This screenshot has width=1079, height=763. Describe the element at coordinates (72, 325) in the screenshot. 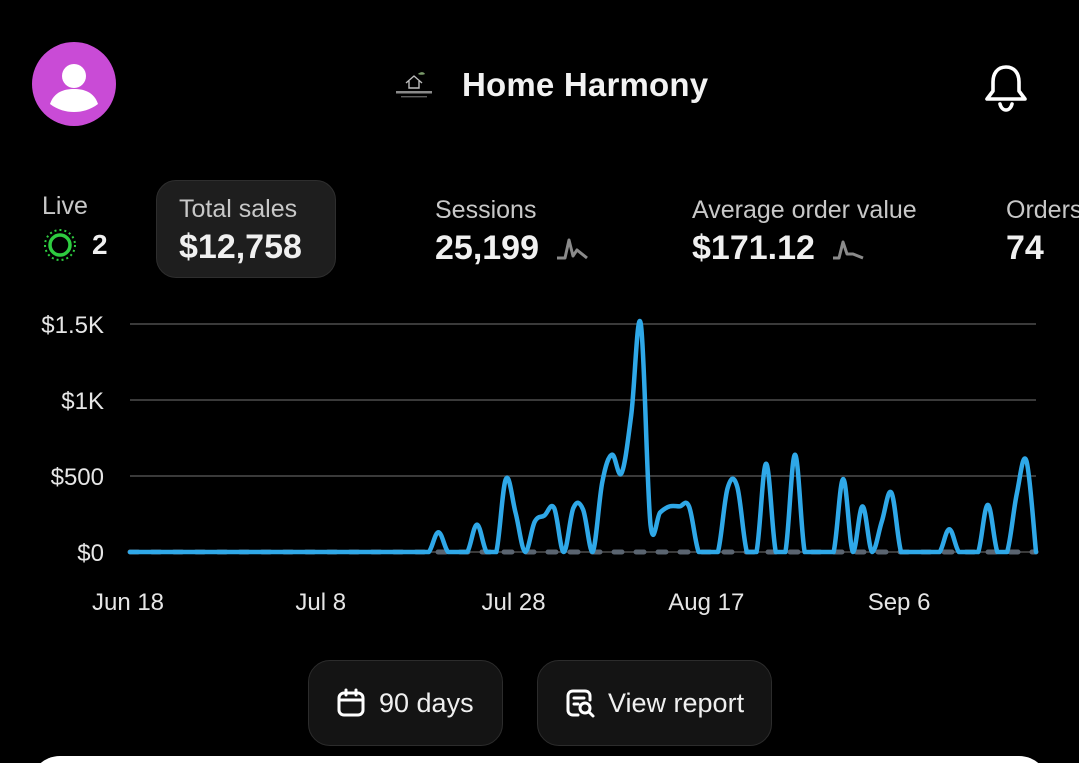

I see `y-tick-label: $1.5K` at that location.